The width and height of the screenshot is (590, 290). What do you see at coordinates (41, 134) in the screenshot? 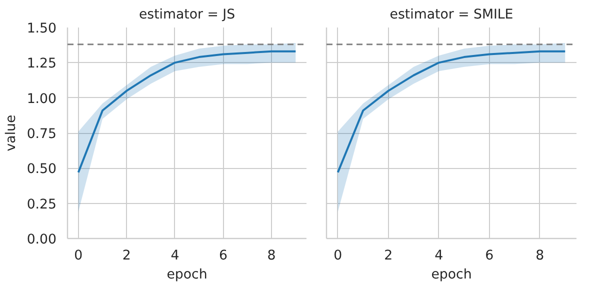
I see `y-tick-label: 0.75` at bounding box center [41, 134].